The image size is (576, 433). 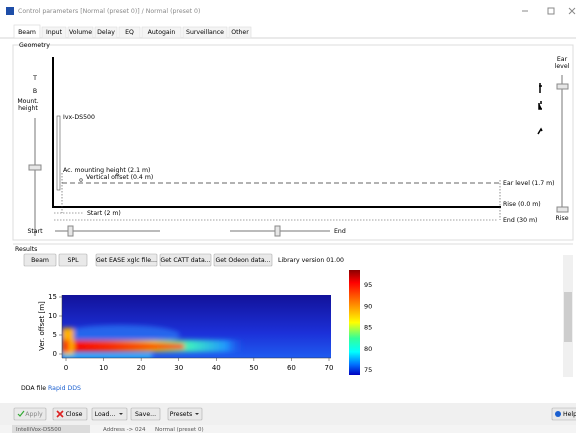 What do you see at coordinates (58, 153) in the screenshot?
I see `speaker` at bounding box center [58, 153].